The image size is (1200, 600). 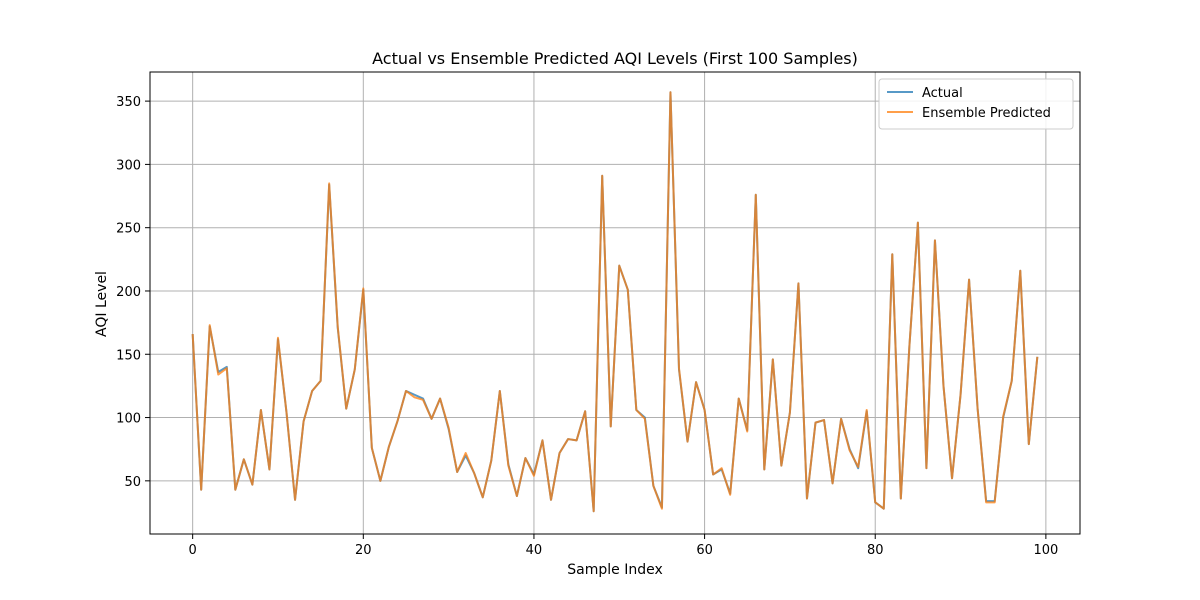 What do you see at coordinates (363, 550) in the screenshot?
I see `x-tick-label: 20` at bounding box center [363, 550].